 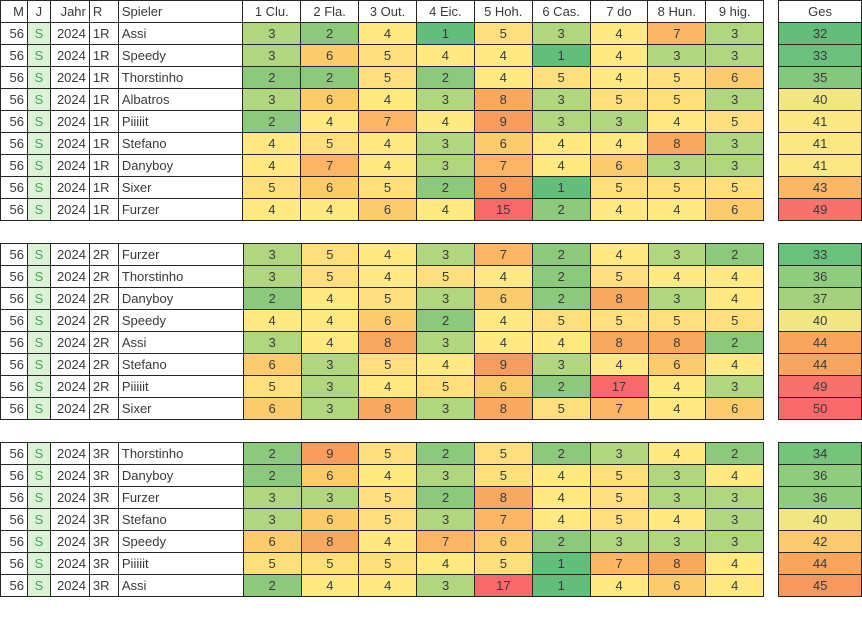 What do you see at coordinates (820, 33) in the screenshot?
I see `total-score-cell: 32` at bounding box center [820, 33].